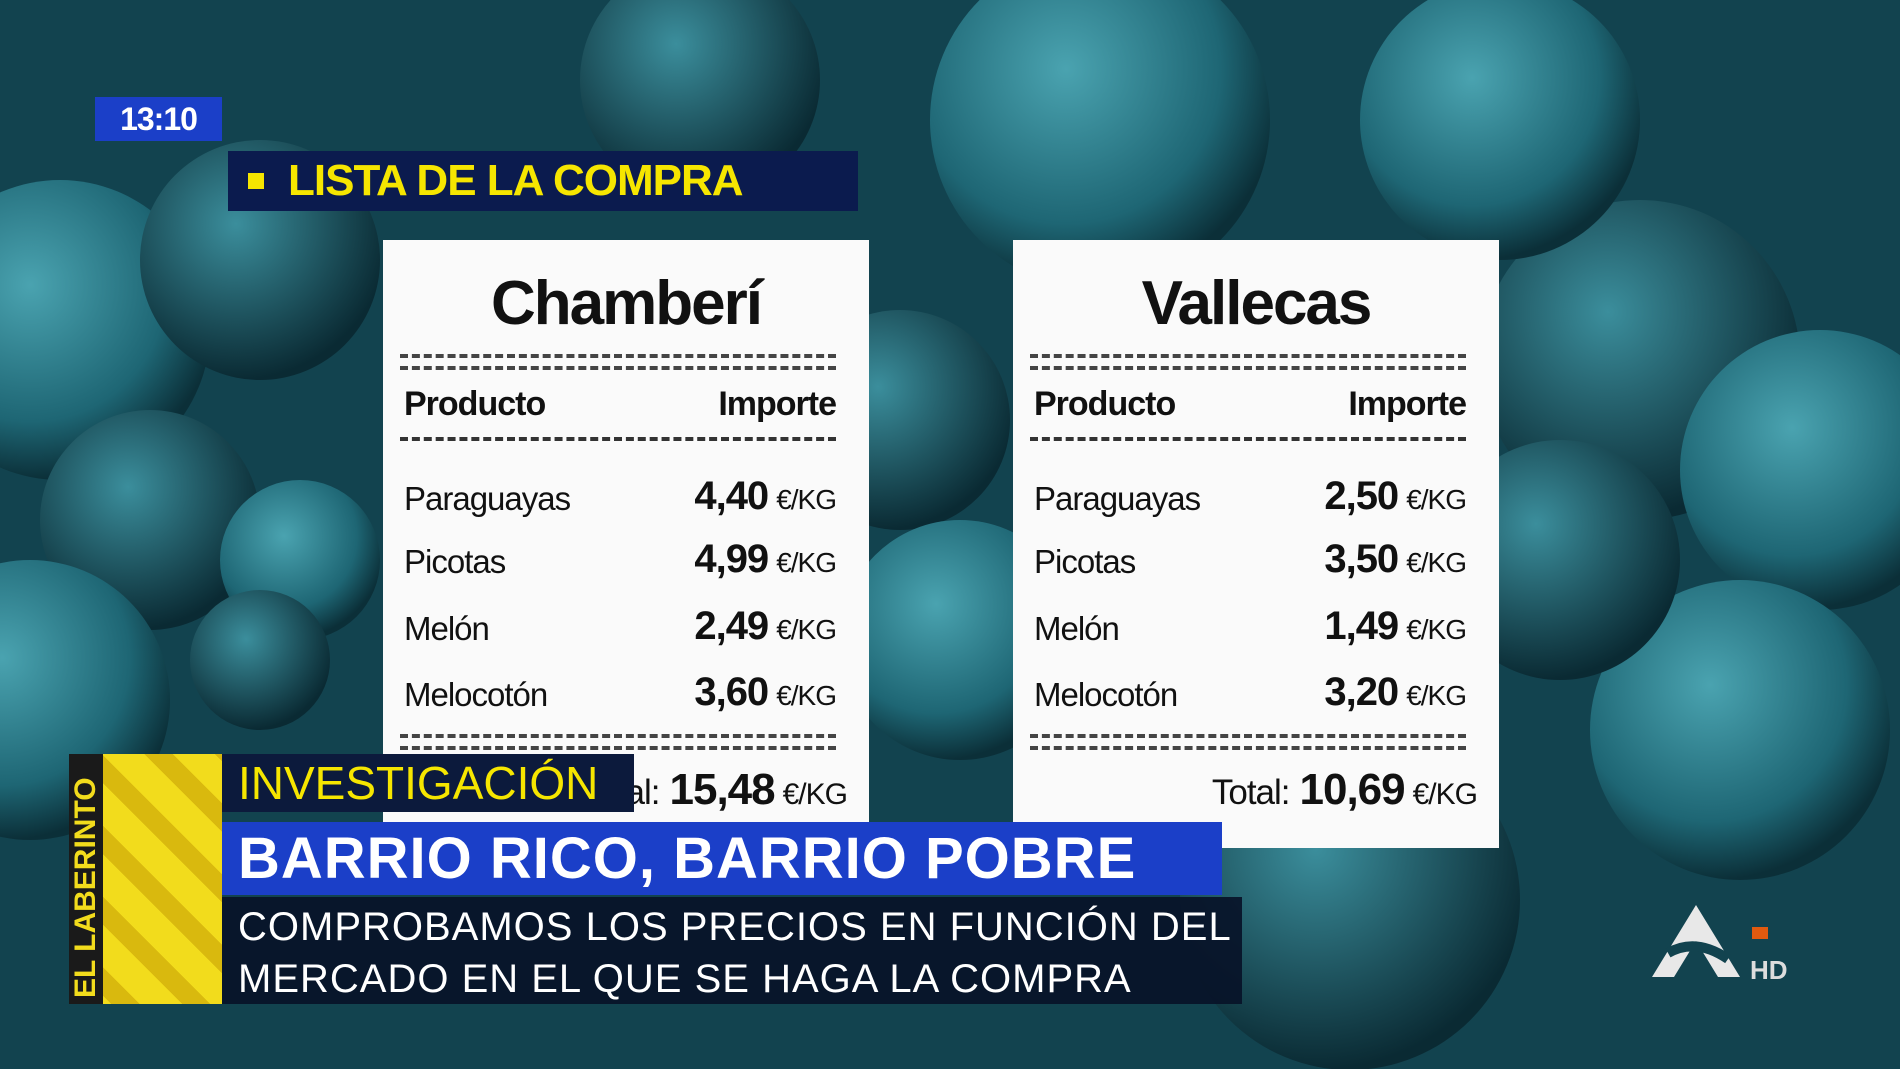 The width and height of the screenshot is (1900, 1069). I want to click on price-value: 3,50, so click(1361, 559).